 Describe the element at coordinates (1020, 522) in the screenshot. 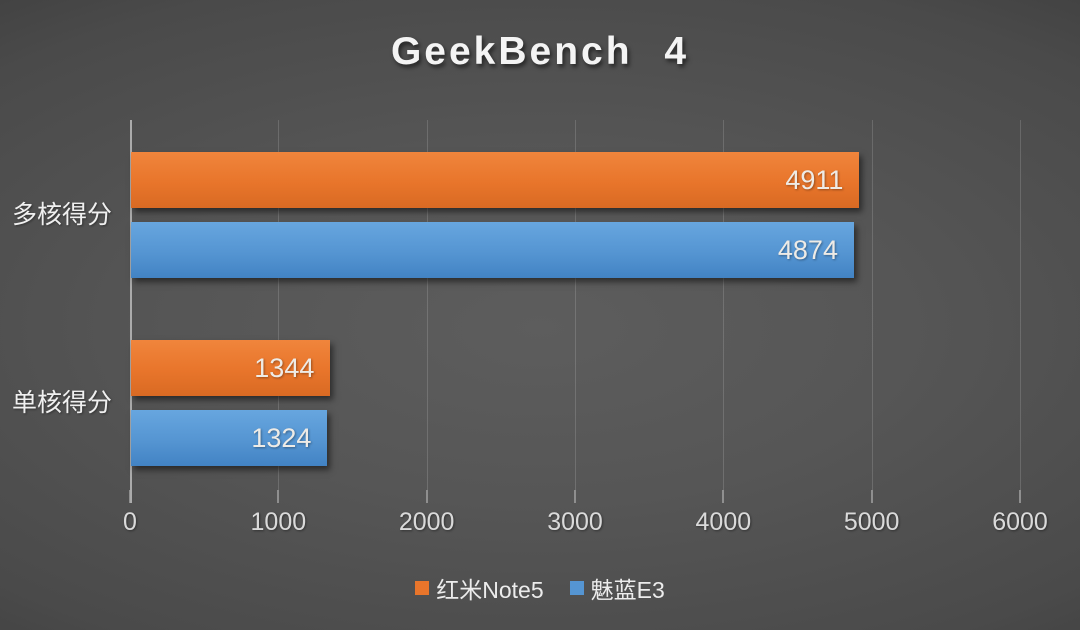

I see `x-axis-tick-label: 6000` at that location.